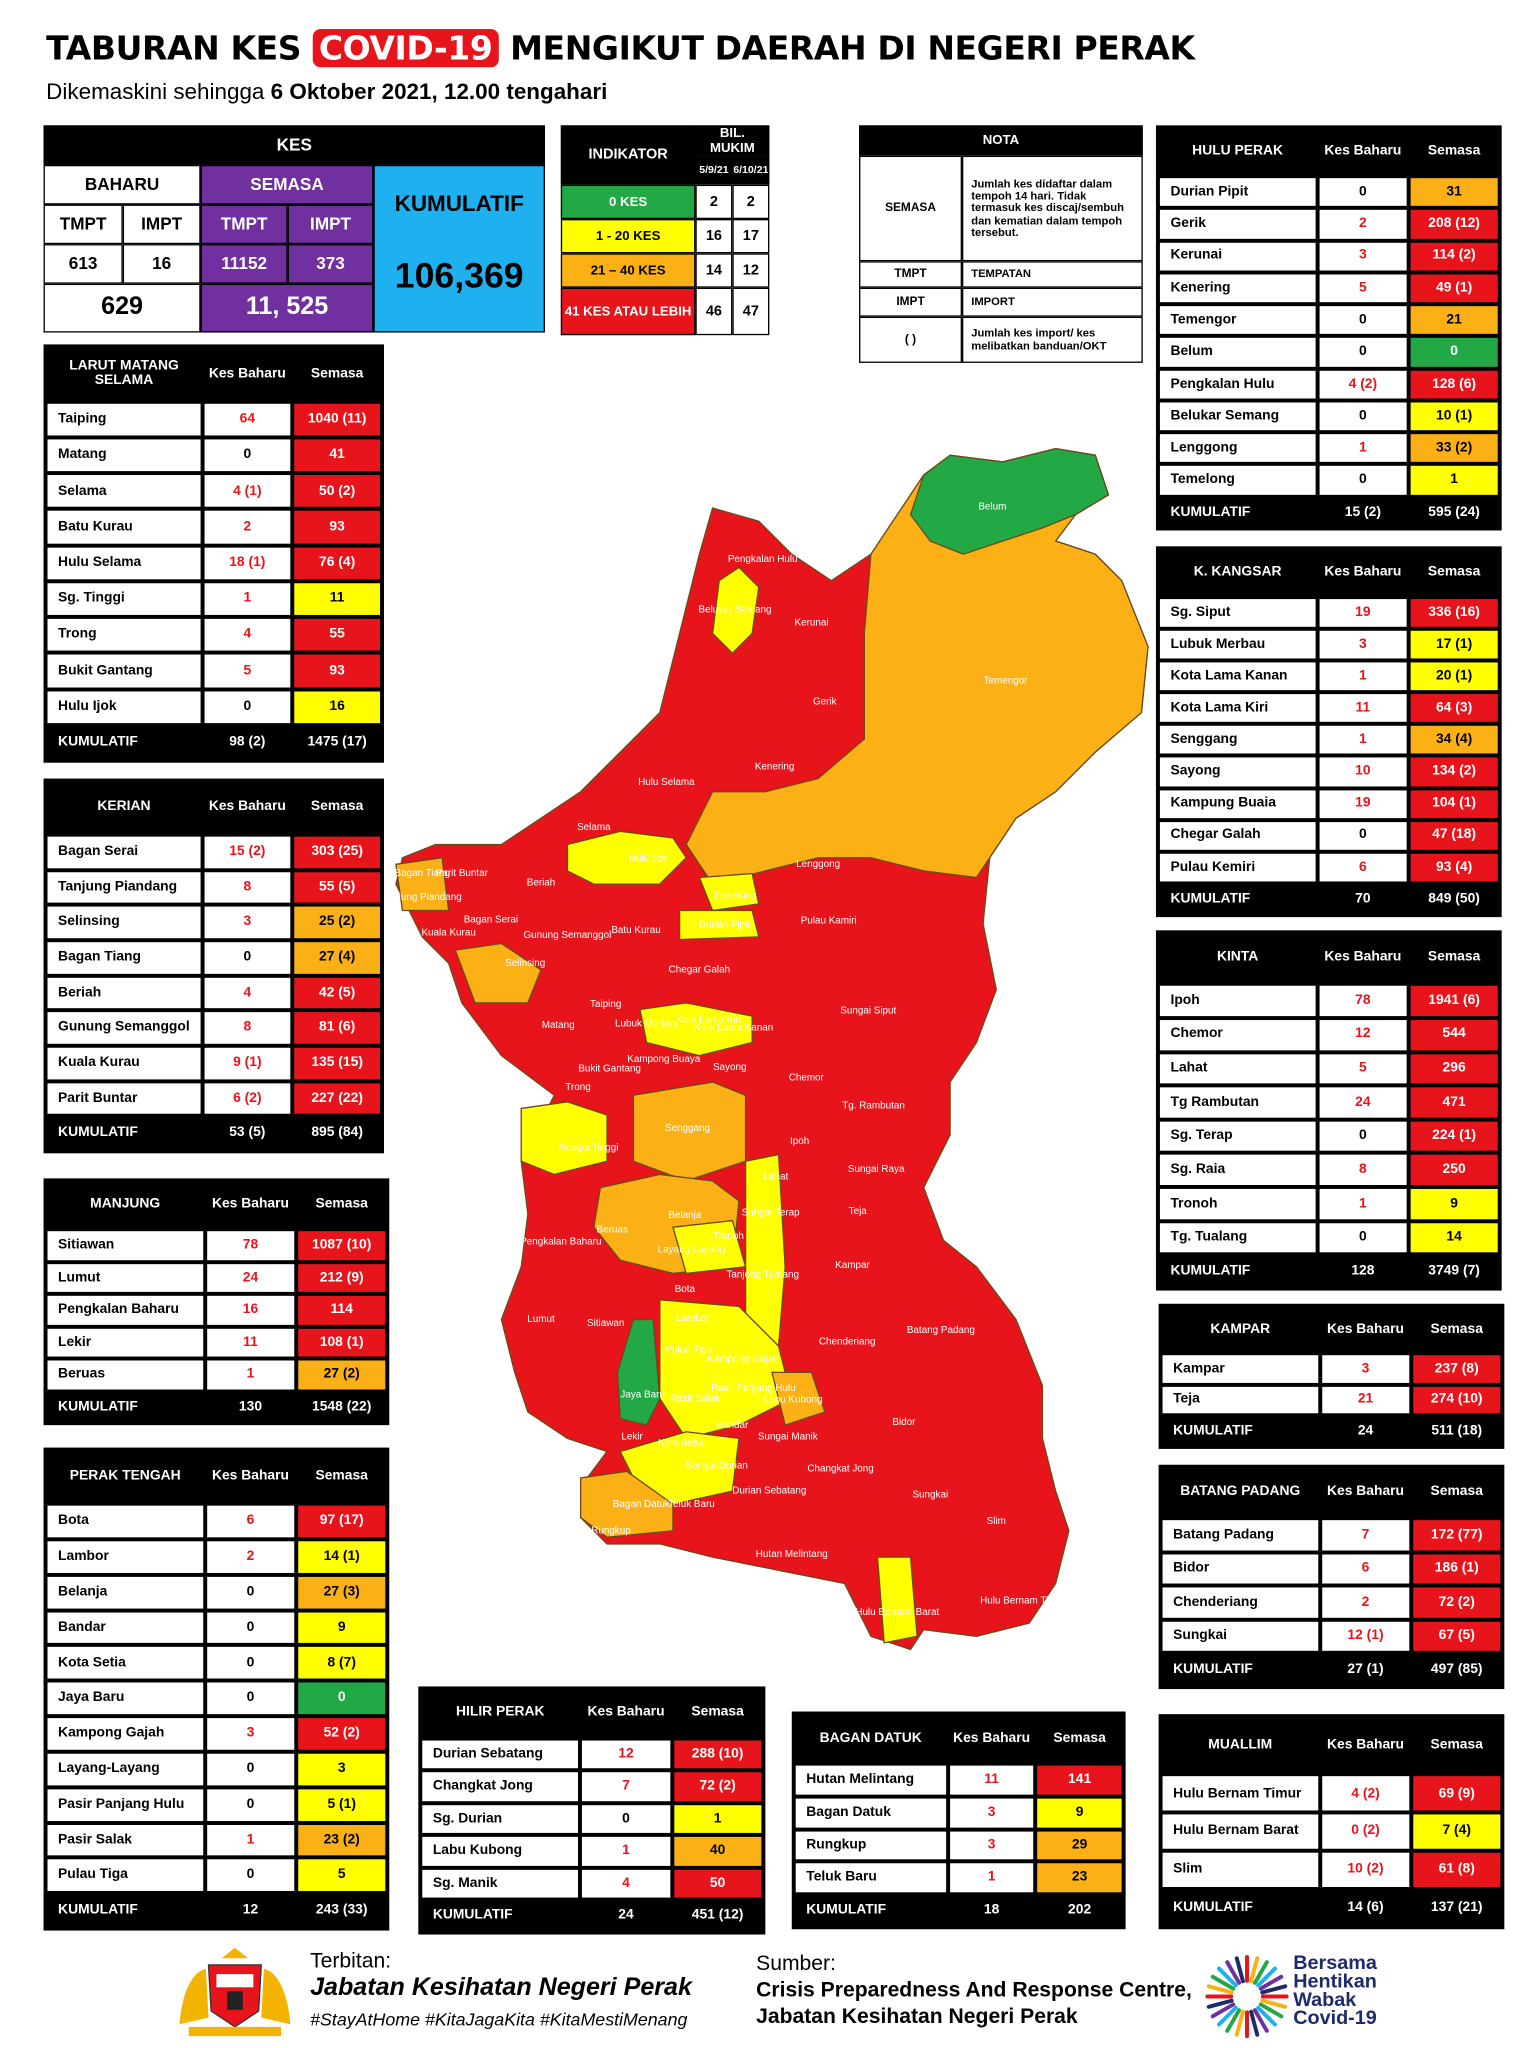 The height and width of the screenshot is (2048, 1536). What do you see at coordinates (422, 897) in the screenshot?
I see `map-label: Tanjung Piandang` at bounding box center [422, 897].